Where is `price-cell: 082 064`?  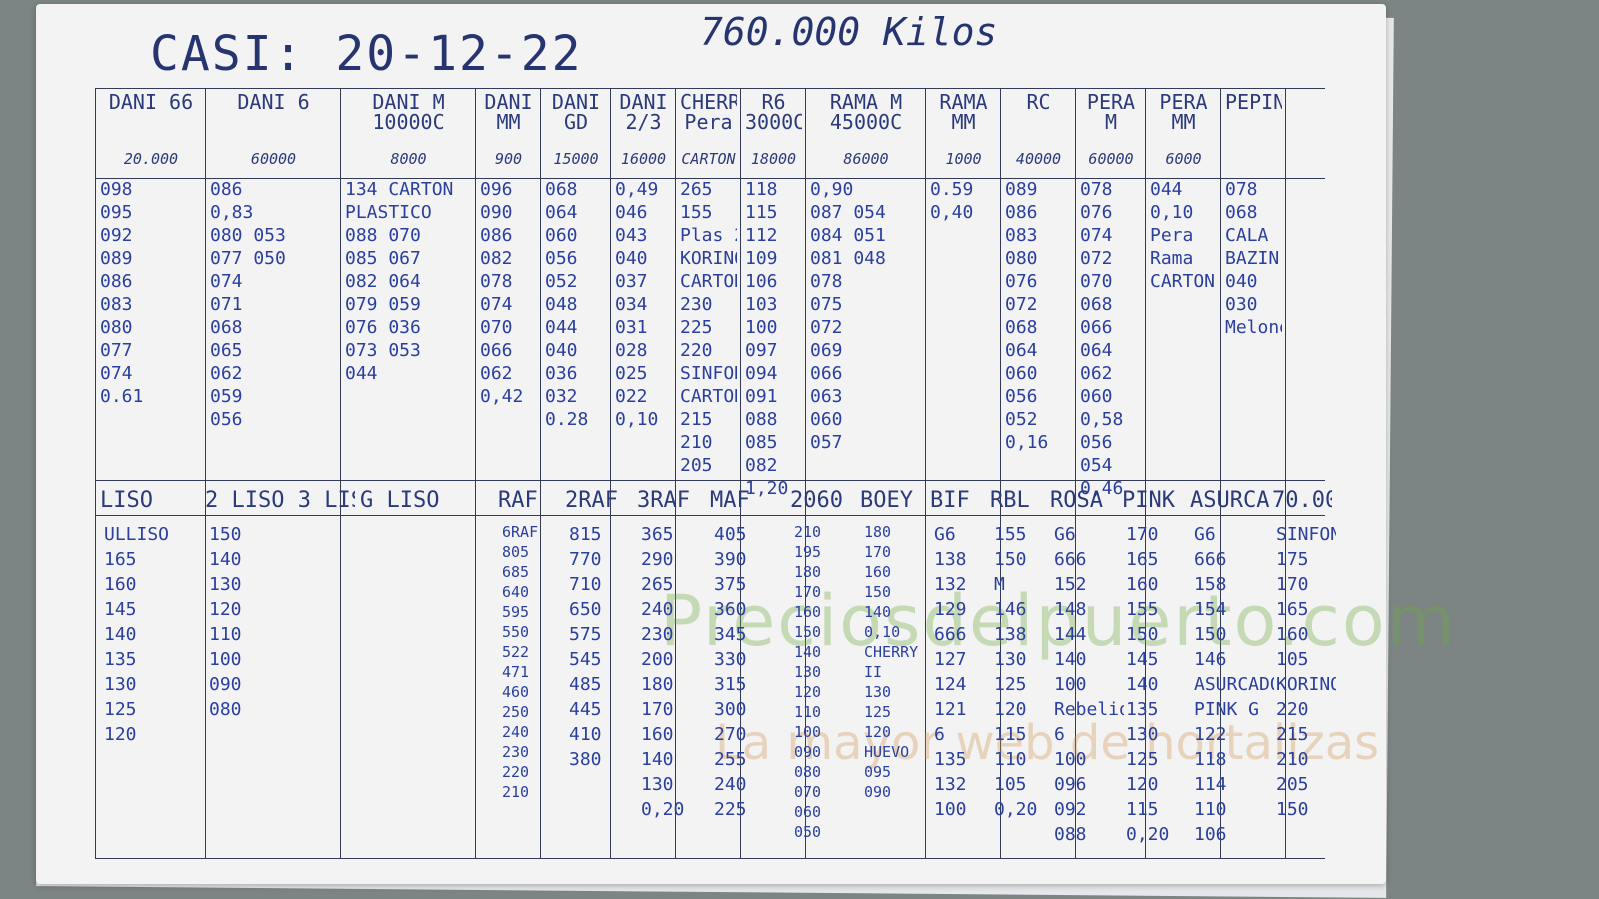 price-cell: 082 064 is located at coordinates (383, 281).